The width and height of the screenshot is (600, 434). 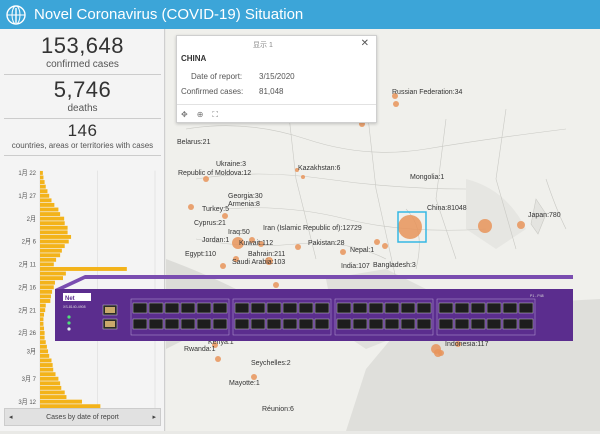 What do you see at coordinates (212, 91) in the screenshot?
I see `popup-cases-label: Confirmed cases:` at bounding box center [212, 91].